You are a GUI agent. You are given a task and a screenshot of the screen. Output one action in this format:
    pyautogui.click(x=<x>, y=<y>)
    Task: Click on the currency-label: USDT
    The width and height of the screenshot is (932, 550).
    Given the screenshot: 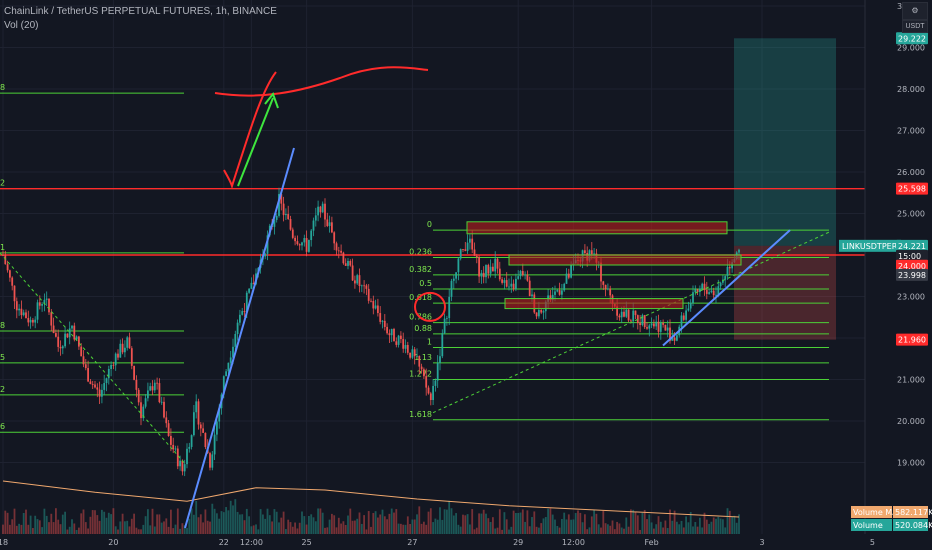 What is the action you would take?
    pyautogui.click(x=915, y=26)
    